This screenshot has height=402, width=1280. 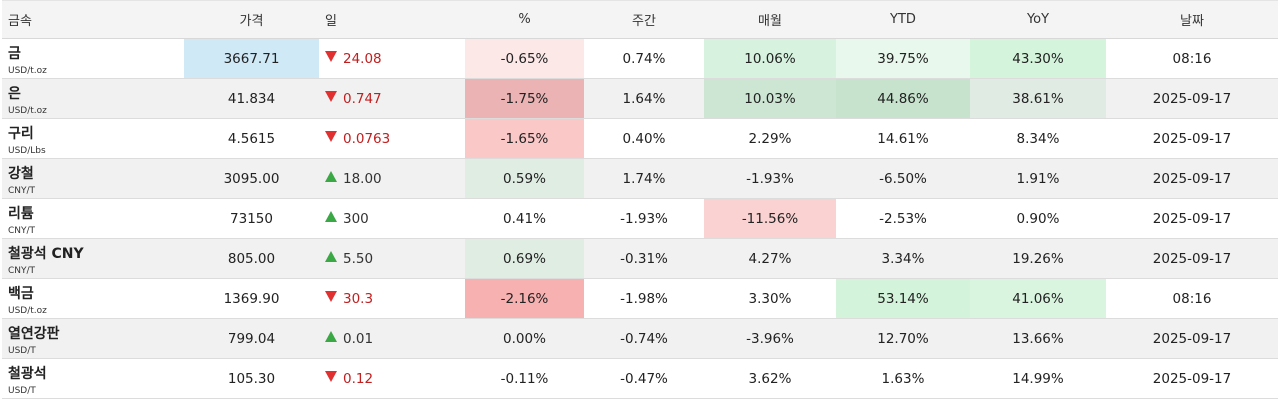 What do you see at coordinates (1038, 19) in the screenshot?
I see `header-yoy: YoY` at bounding box center [1038, 19].